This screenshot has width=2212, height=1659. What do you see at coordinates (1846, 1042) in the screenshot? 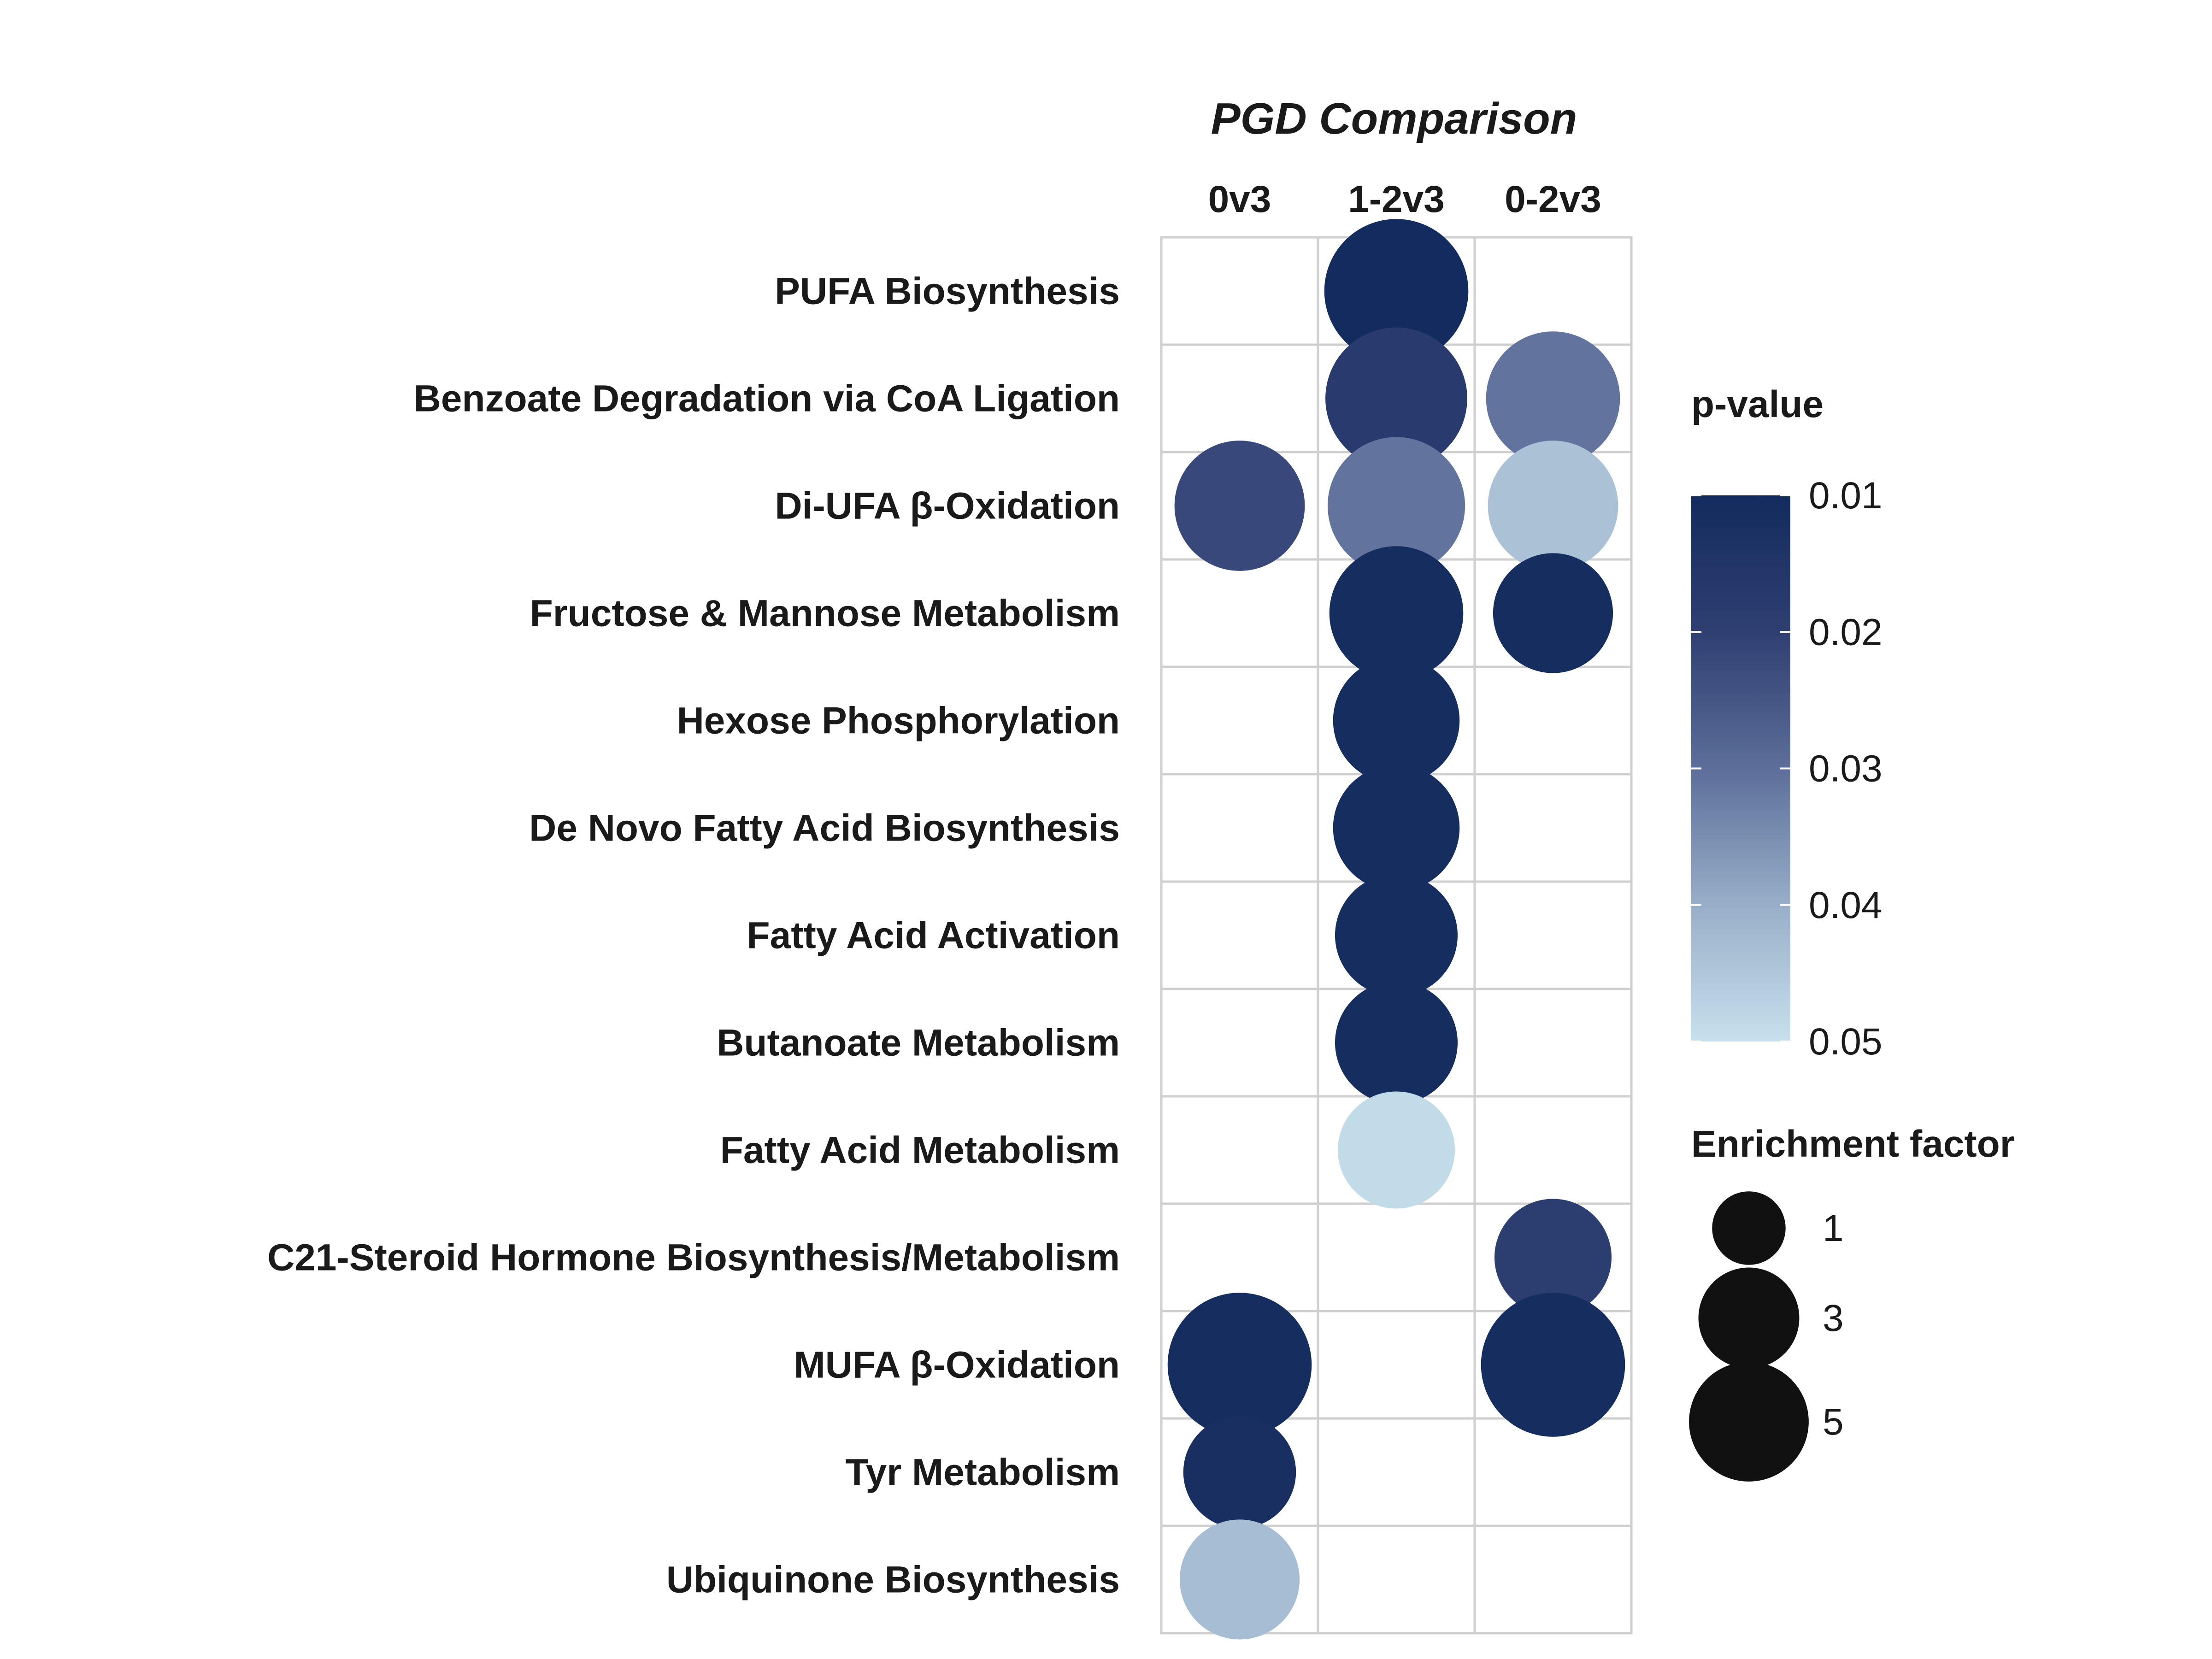
I see `color-tick-label: 0.05` at bounding box center [1846, 1042].